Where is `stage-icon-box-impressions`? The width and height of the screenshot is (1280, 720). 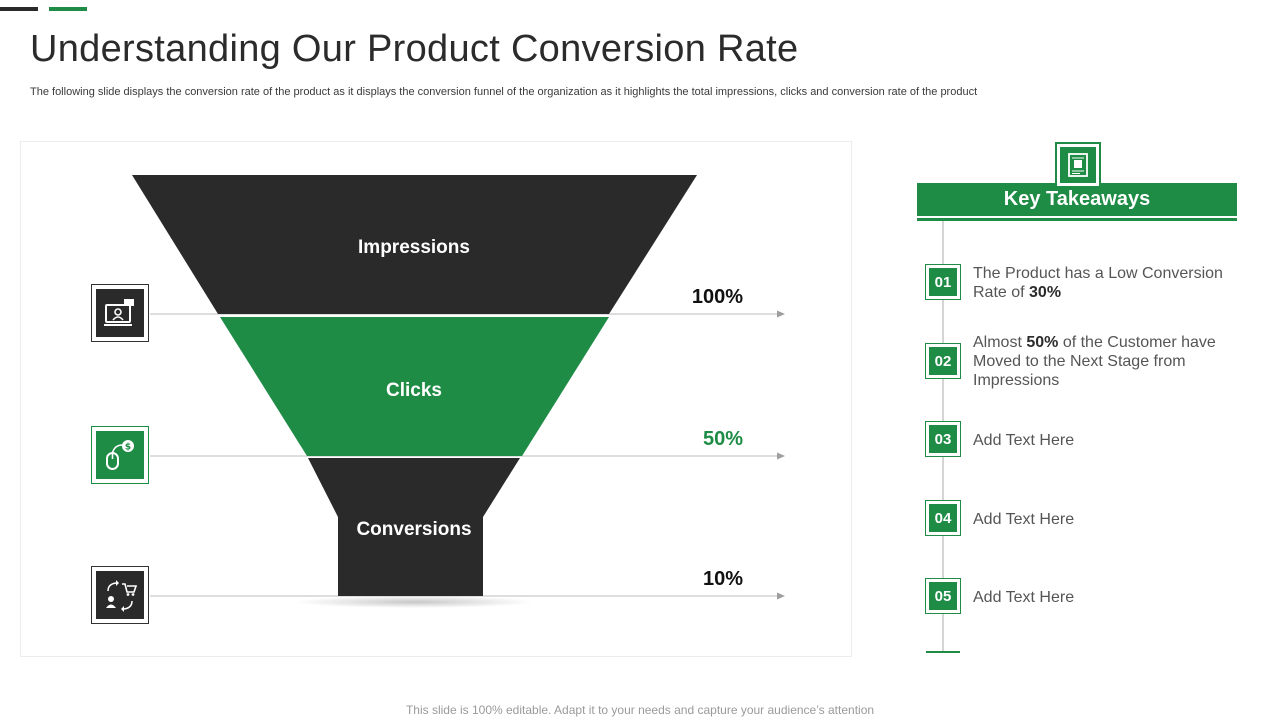 stage-icon-box-impressions is located at coordinates (120, 313).